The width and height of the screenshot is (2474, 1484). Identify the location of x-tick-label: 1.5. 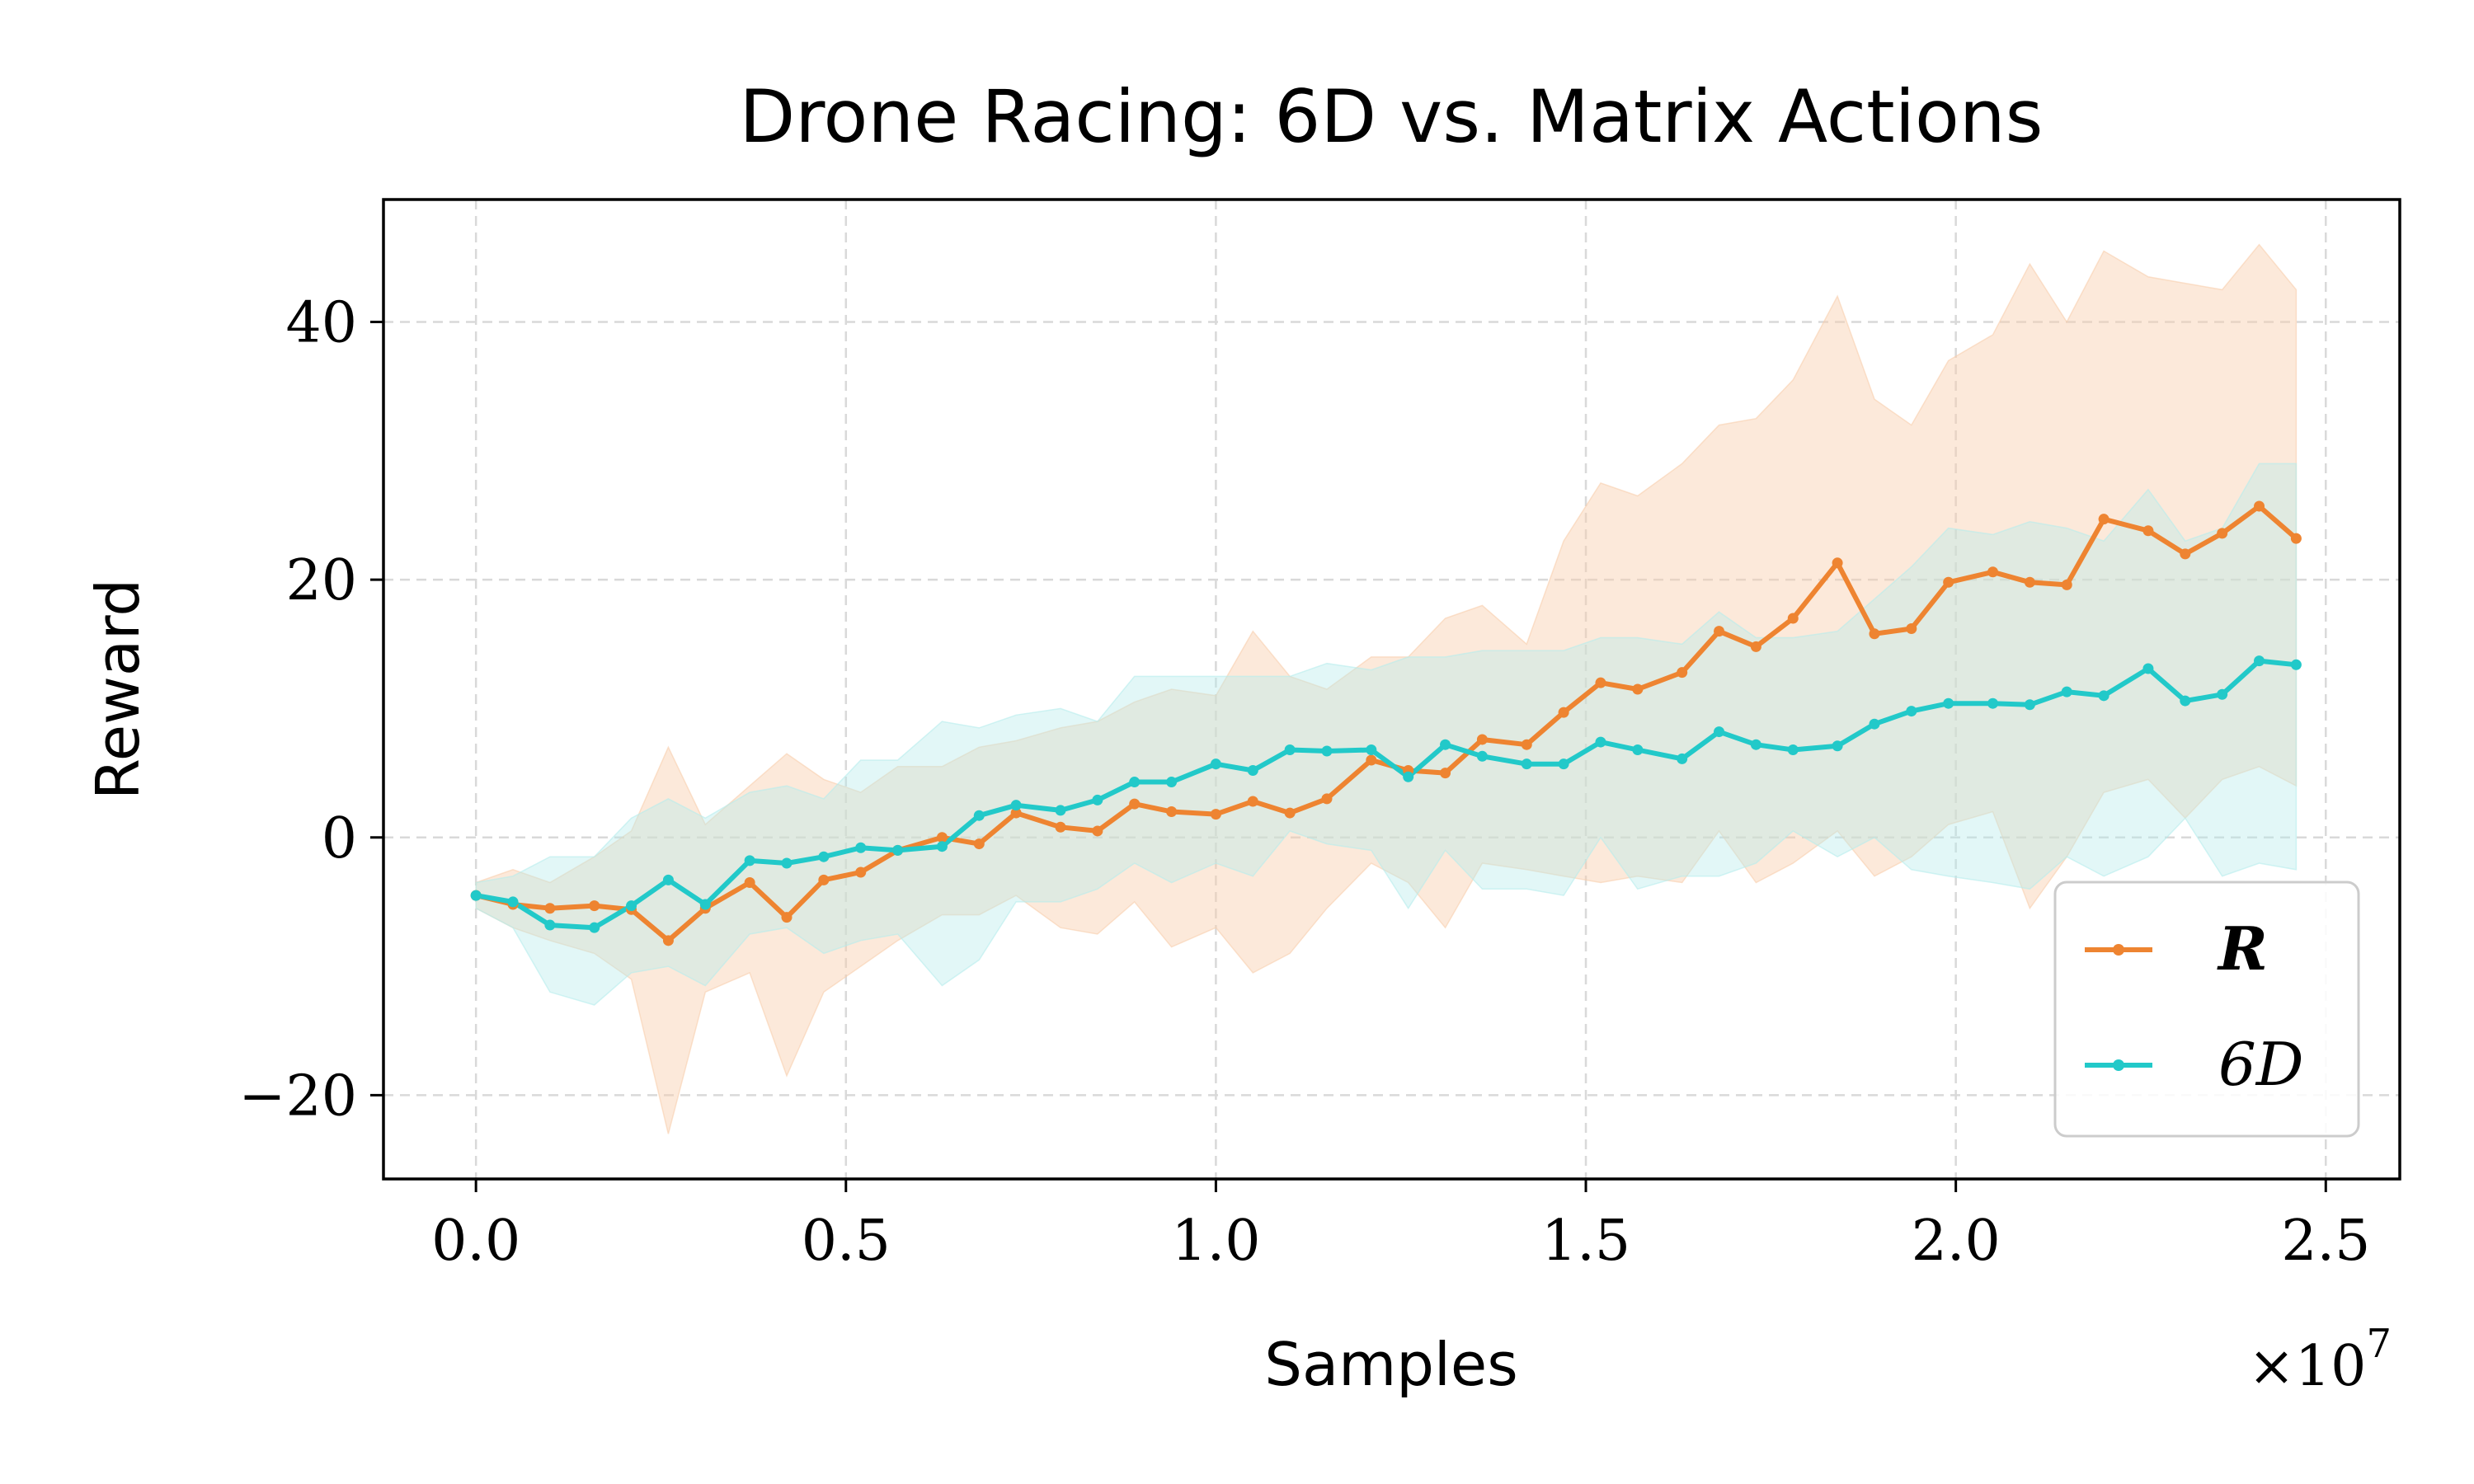
(1585, 1241).